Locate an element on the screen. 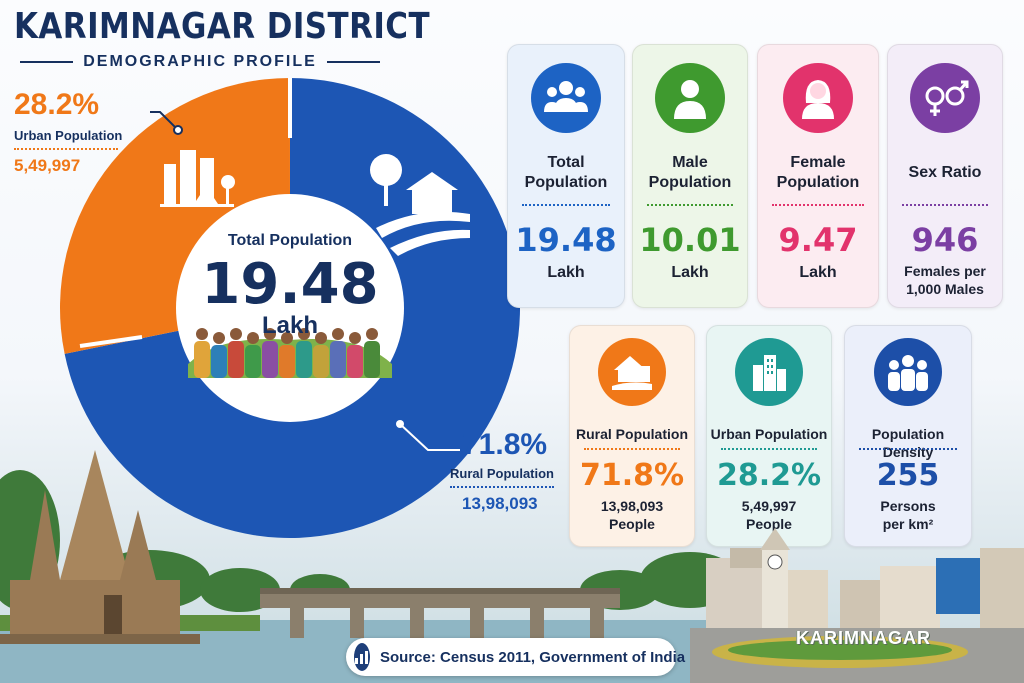  city-skyline is located at coordinates (865, 587).